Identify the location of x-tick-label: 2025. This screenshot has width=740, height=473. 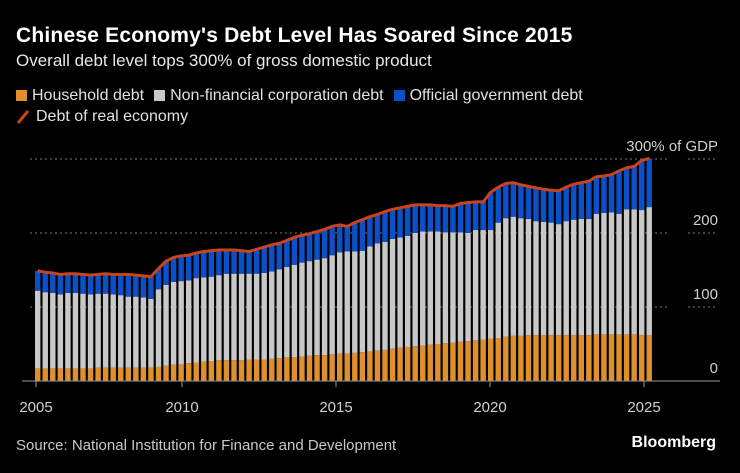
(643, 407).